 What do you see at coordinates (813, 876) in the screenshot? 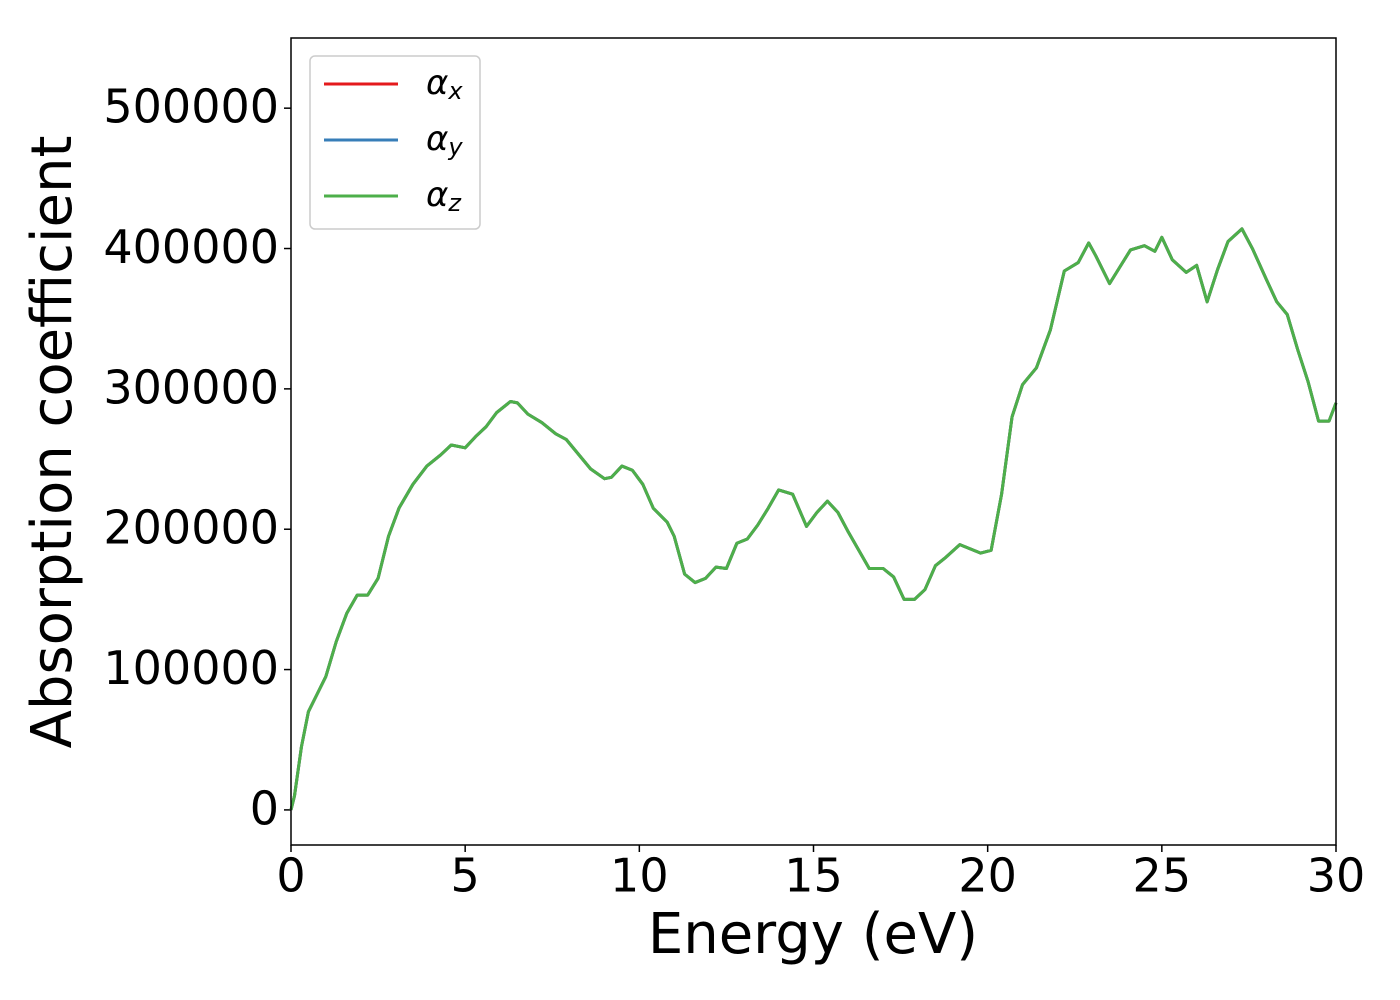
I see `x-tick-label: 15` at bounding box center [813, 876].